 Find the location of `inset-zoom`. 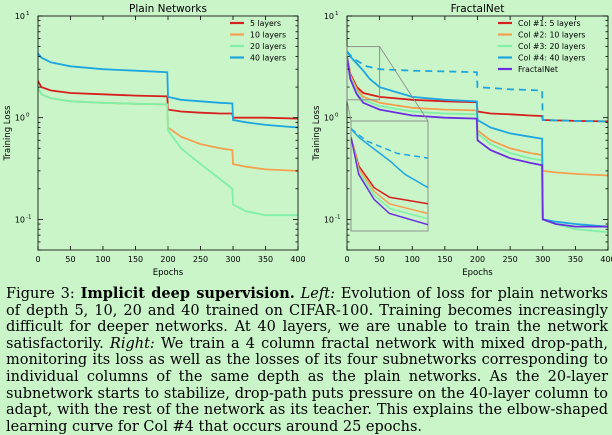

inset-zoom is located at coordinates (387, 139).